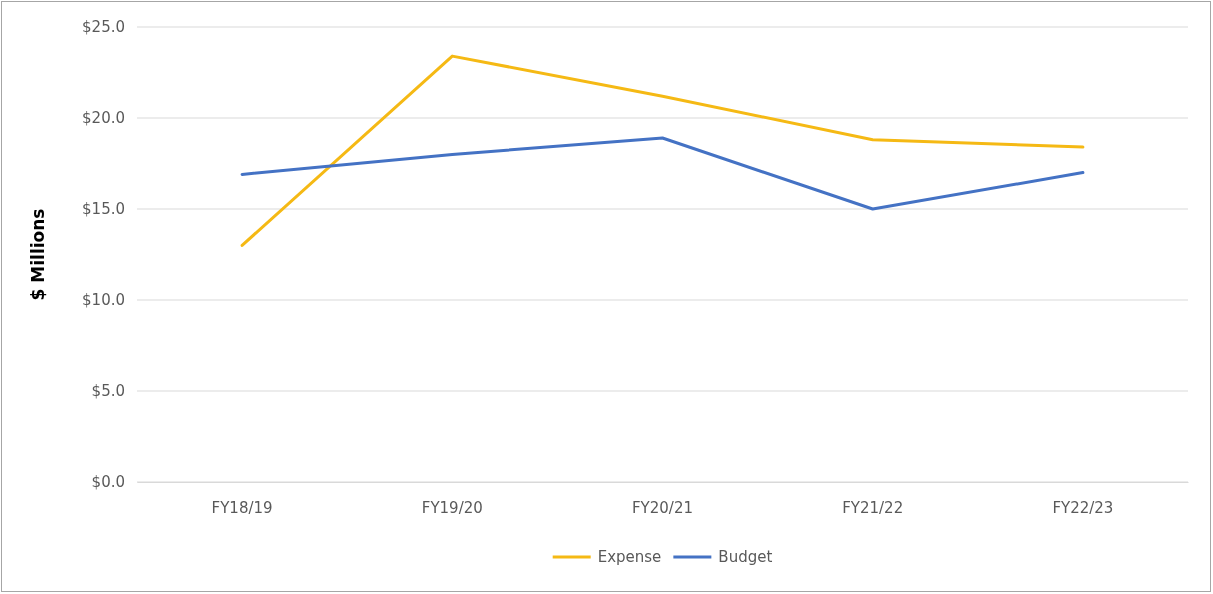 This screenshot has height=594, width=1213. I want to click on y-tick-label: $15.0, so click(103, 209).